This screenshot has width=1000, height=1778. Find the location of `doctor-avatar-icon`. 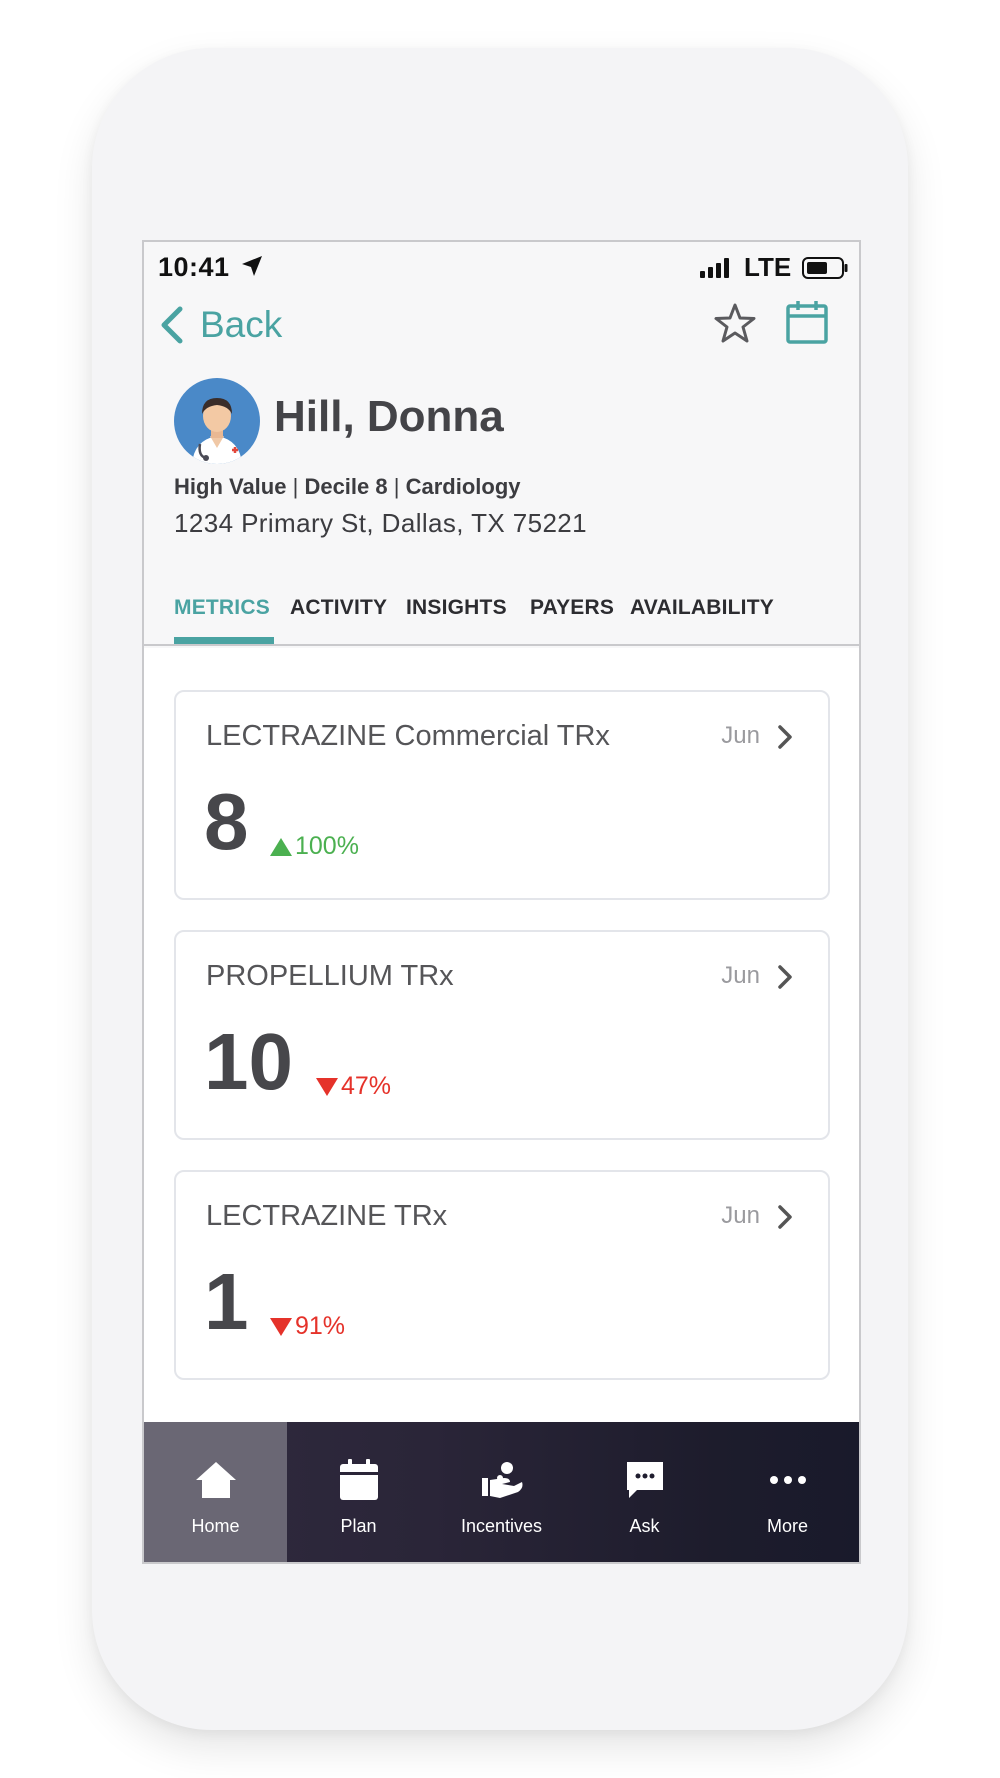

doctor-avatar-icon is located at coordinates (217, 431).